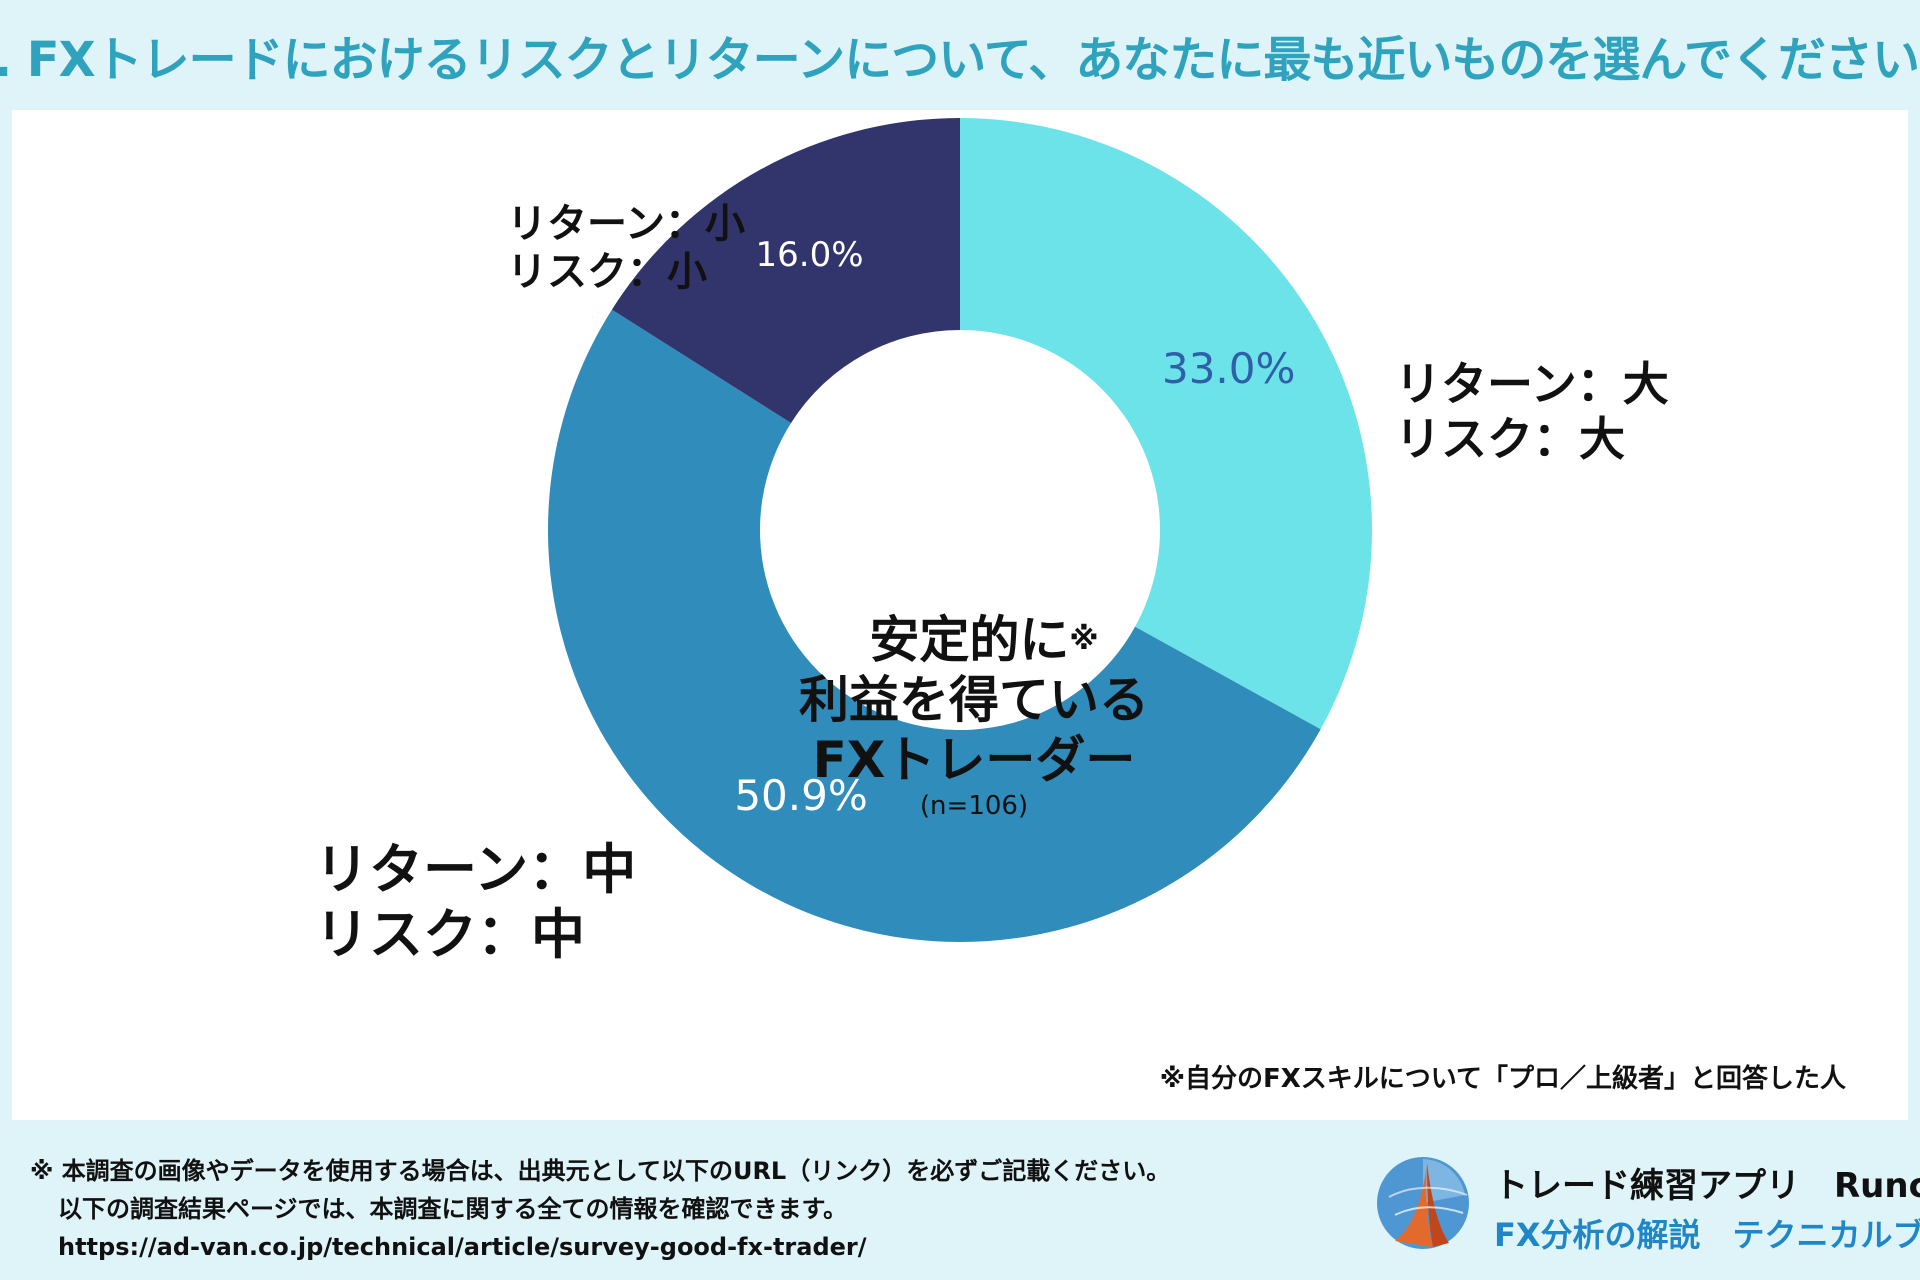 Image resolution: width=1920 pixels, height=1280 pixels. Describe the element at coordinates (626, 248) in the screenshot. I see `segment-label-small: リターン：小 リスク：小` at that location.